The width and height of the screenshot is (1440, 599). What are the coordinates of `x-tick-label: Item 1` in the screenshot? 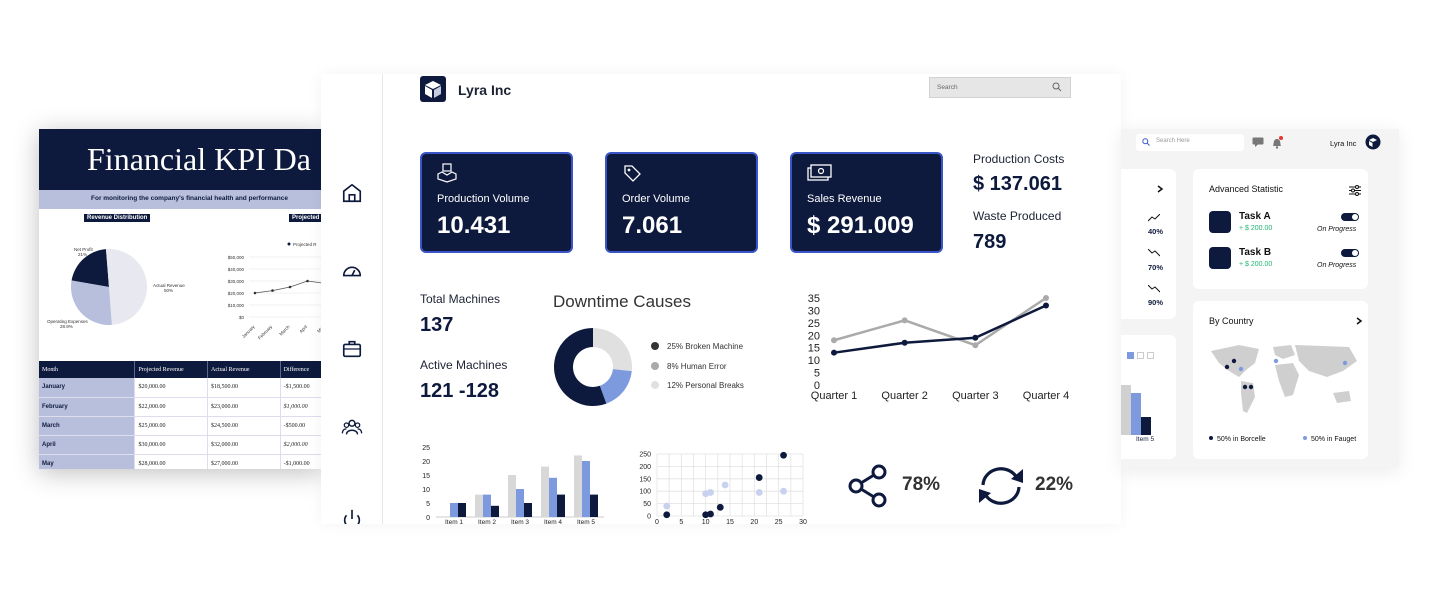 It's located at (454, 521).